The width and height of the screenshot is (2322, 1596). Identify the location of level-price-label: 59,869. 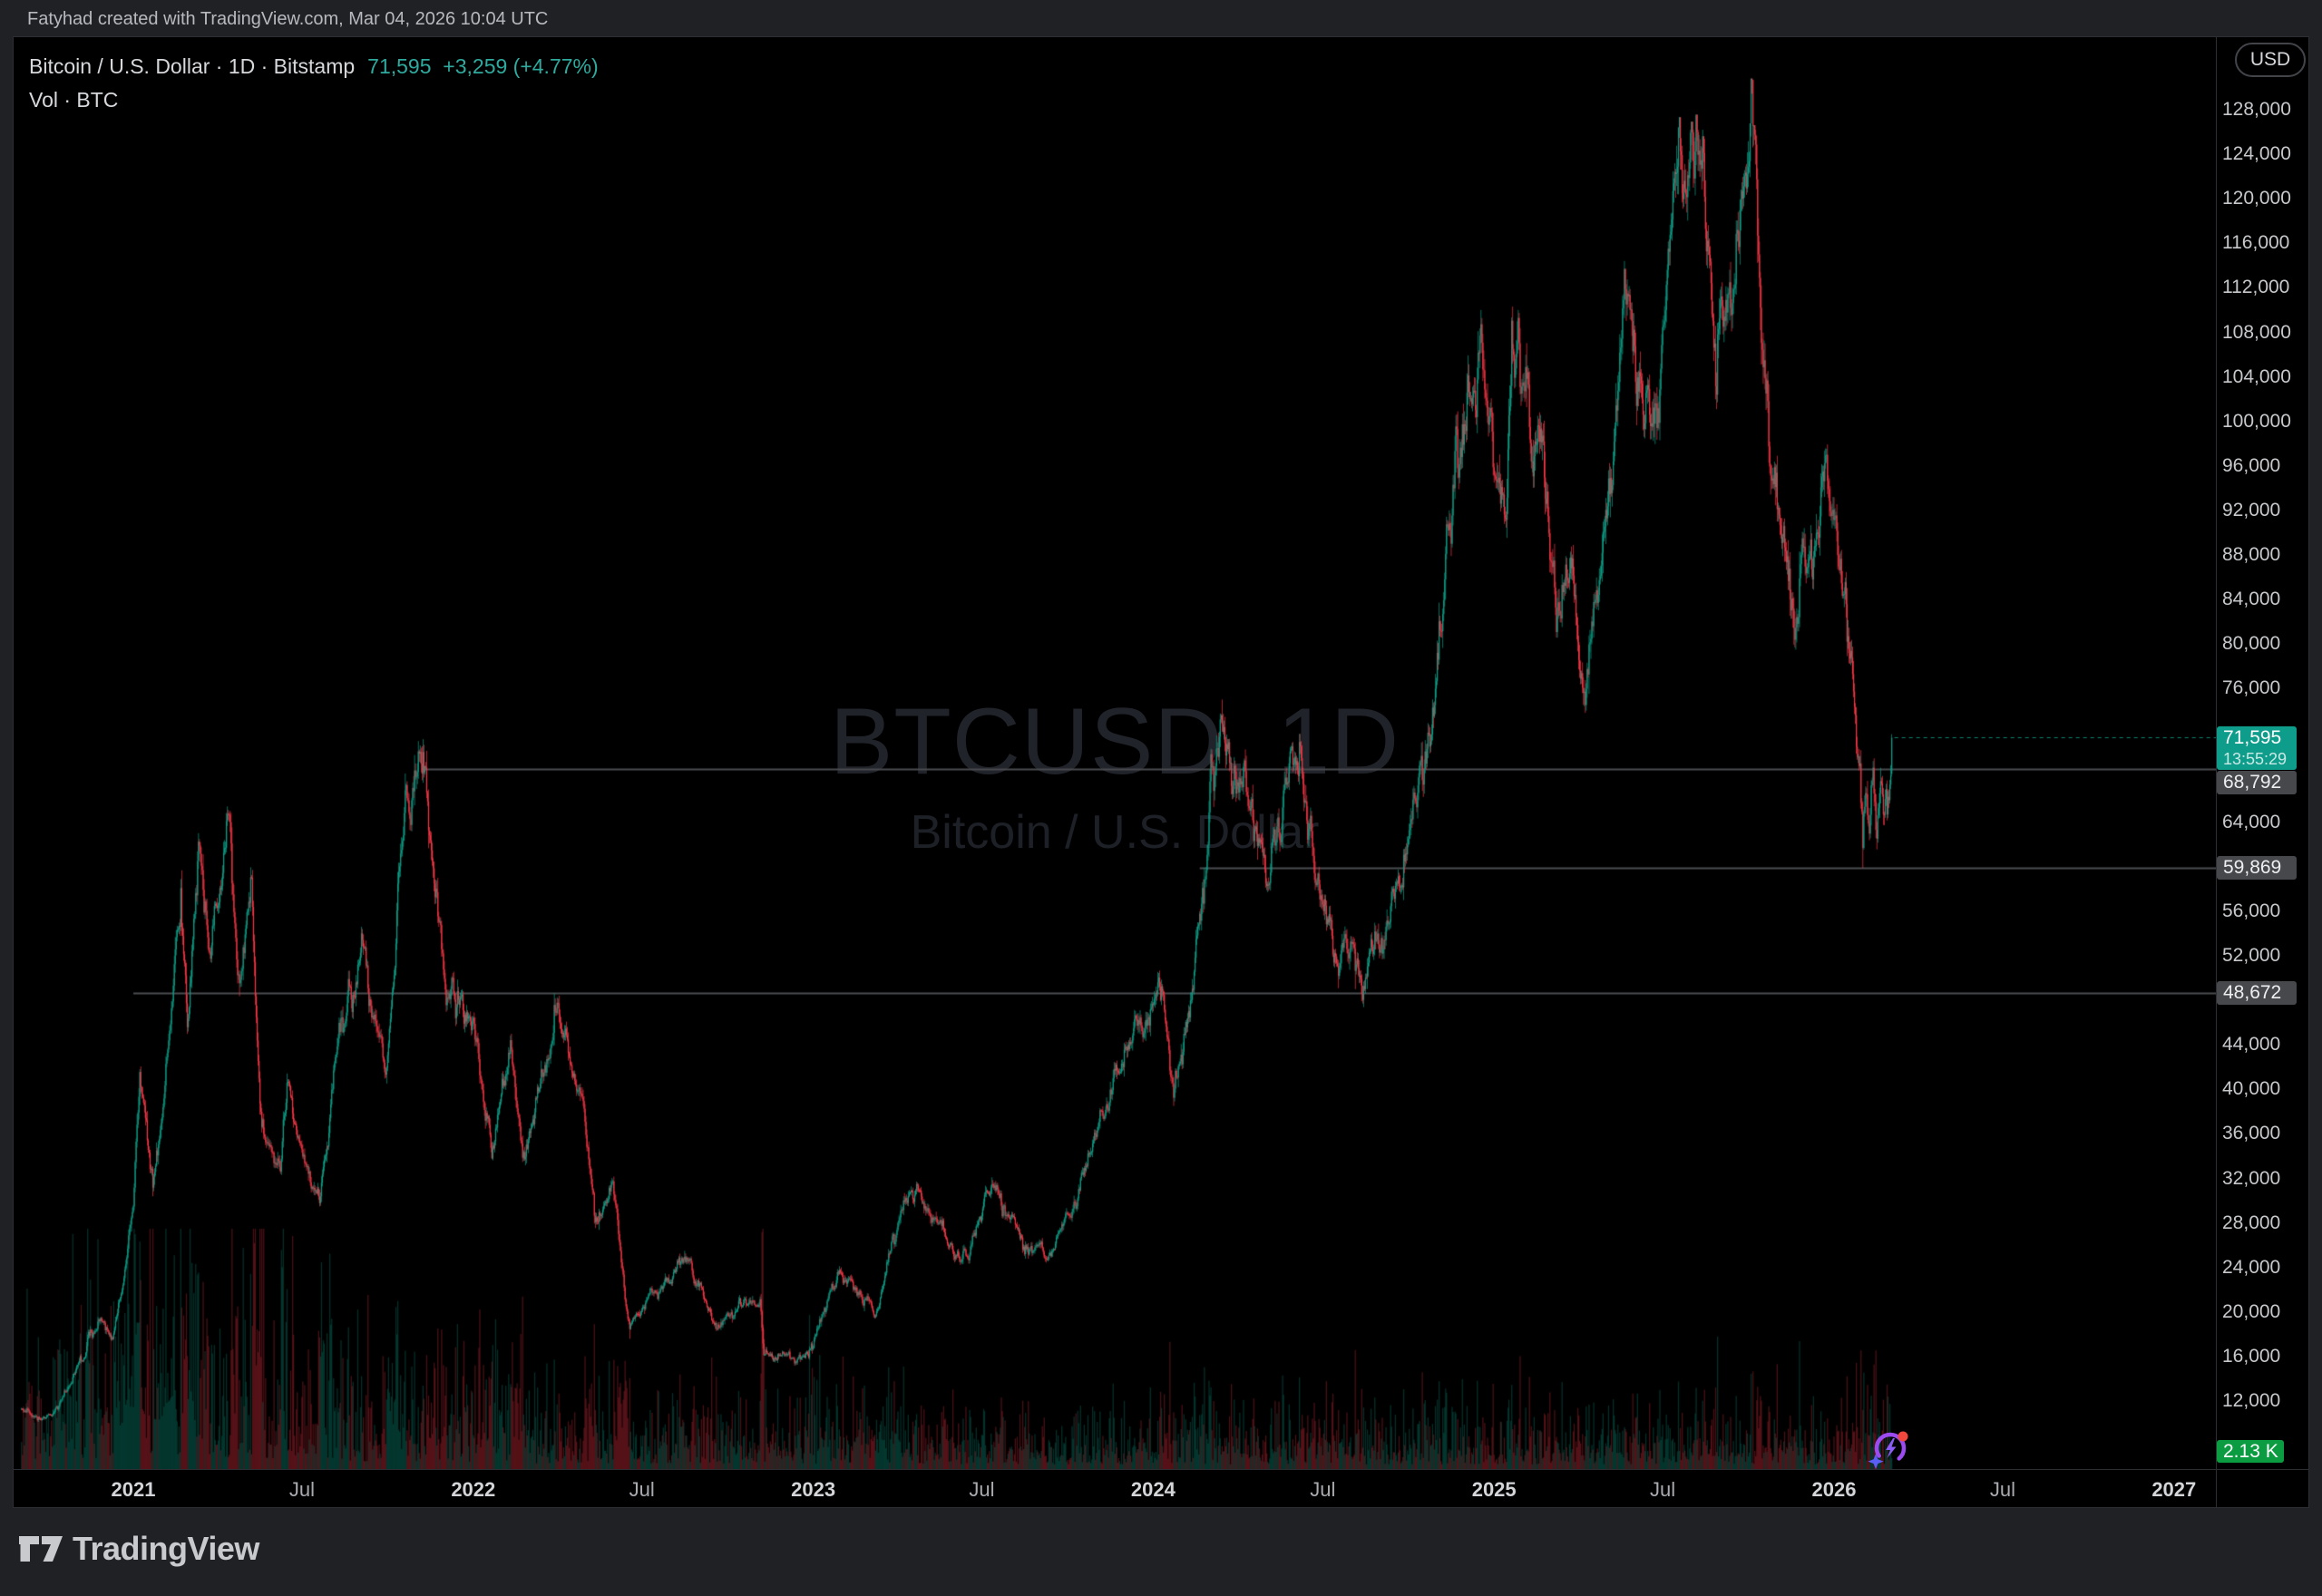
(2257, 868).